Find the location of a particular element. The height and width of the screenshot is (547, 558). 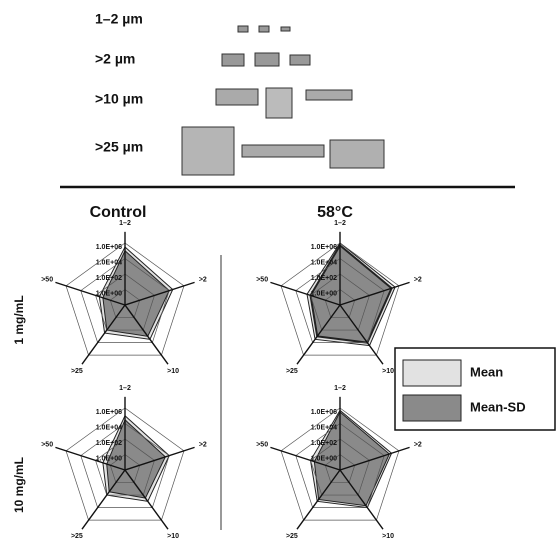

particle-images is located at coordinates (283, 100).